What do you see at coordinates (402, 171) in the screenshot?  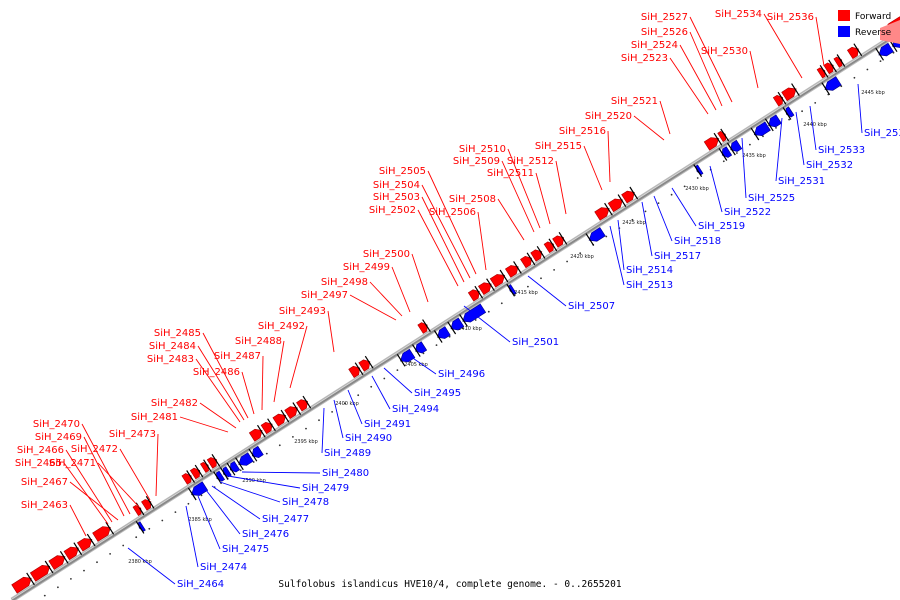 I see `forward-gene-label: SiH_2505` at bounding box center [402, 171].